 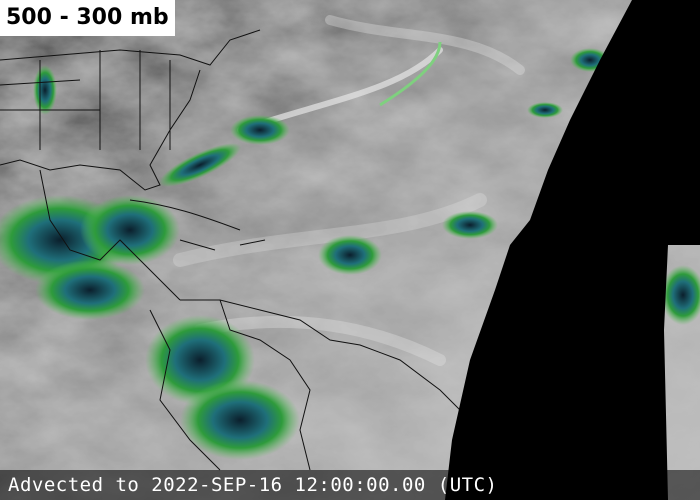 What do you see at coordinates (87, 18) in the screenshot?
I see `level-label: 500 - 300 mb` at bounding box center [87, 18].